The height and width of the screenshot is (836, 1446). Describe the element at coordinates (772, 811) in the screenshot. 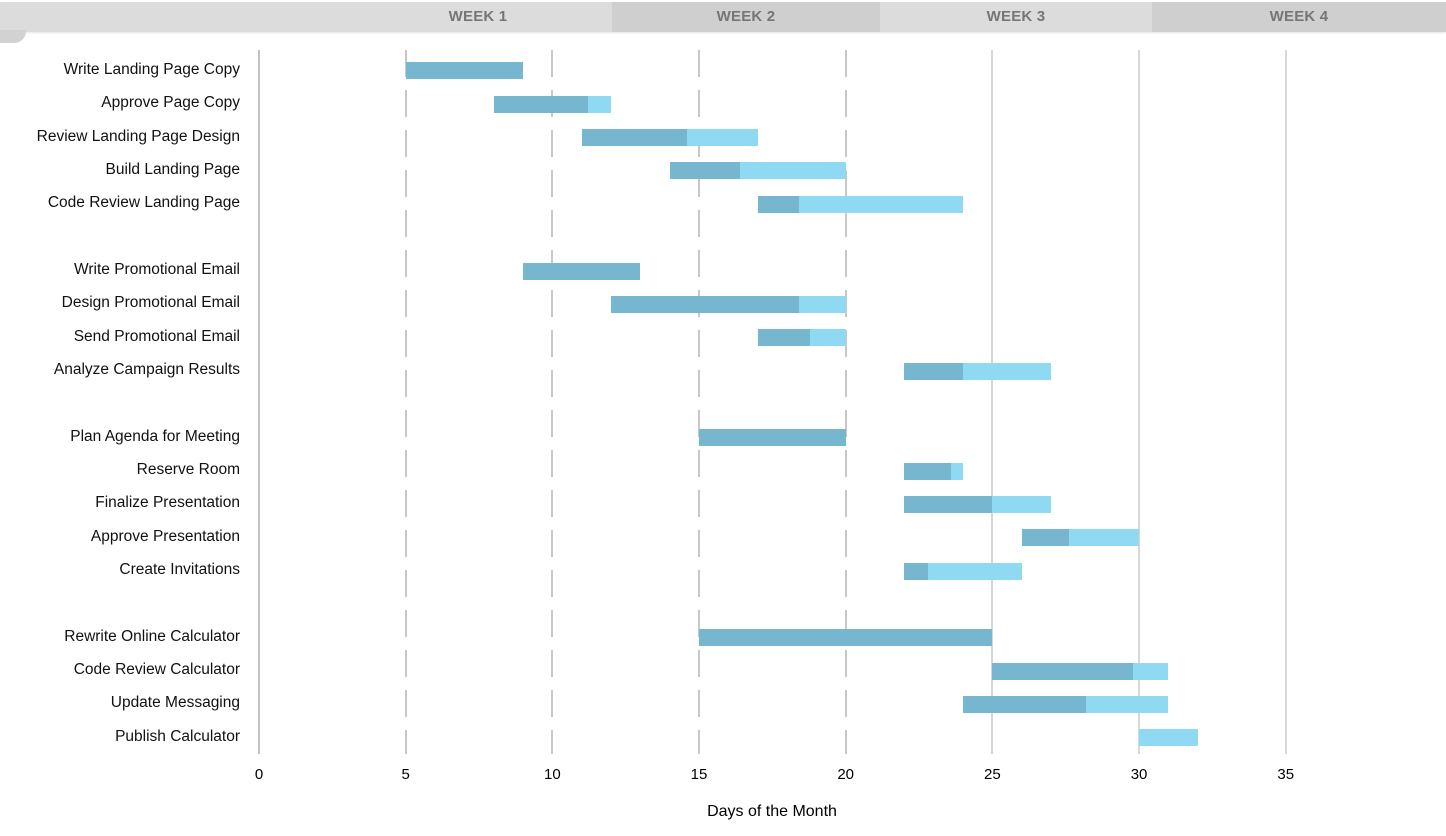

I see `x-axis-title: Days of the Month` at that location.